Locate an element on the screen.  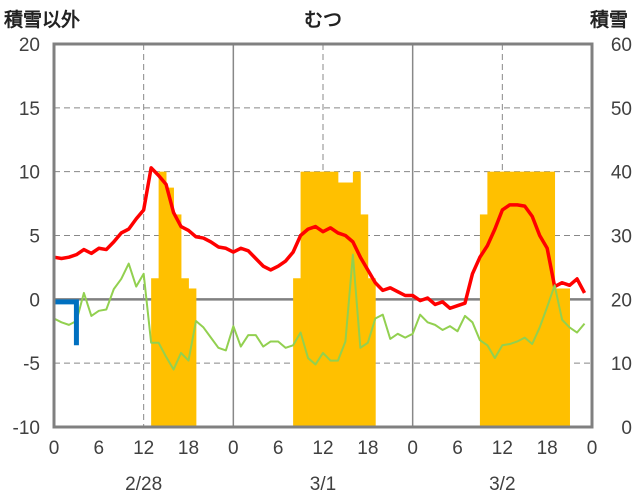
left-tick-label: 5 is located at coordinates (34, 237).